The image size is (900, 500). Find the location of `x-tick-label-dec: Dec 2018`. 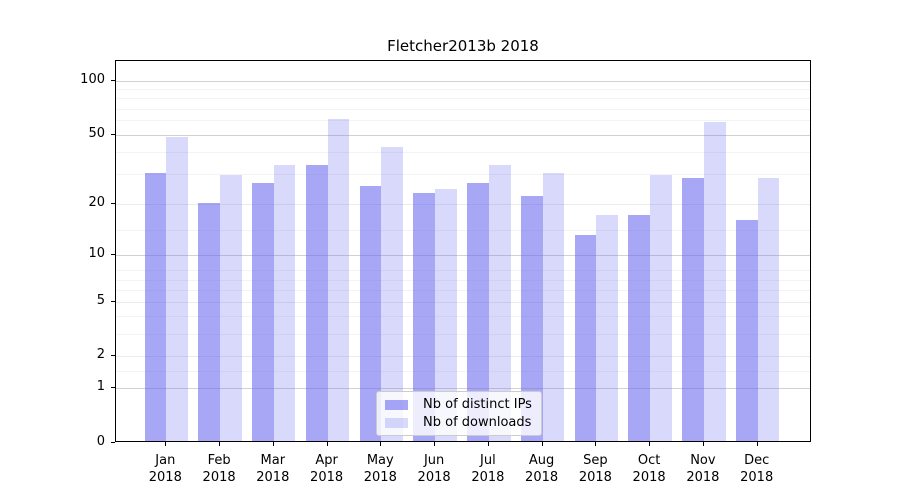

x-tick-label-dec: Dec 2018 is located at coordinates (757, 469).